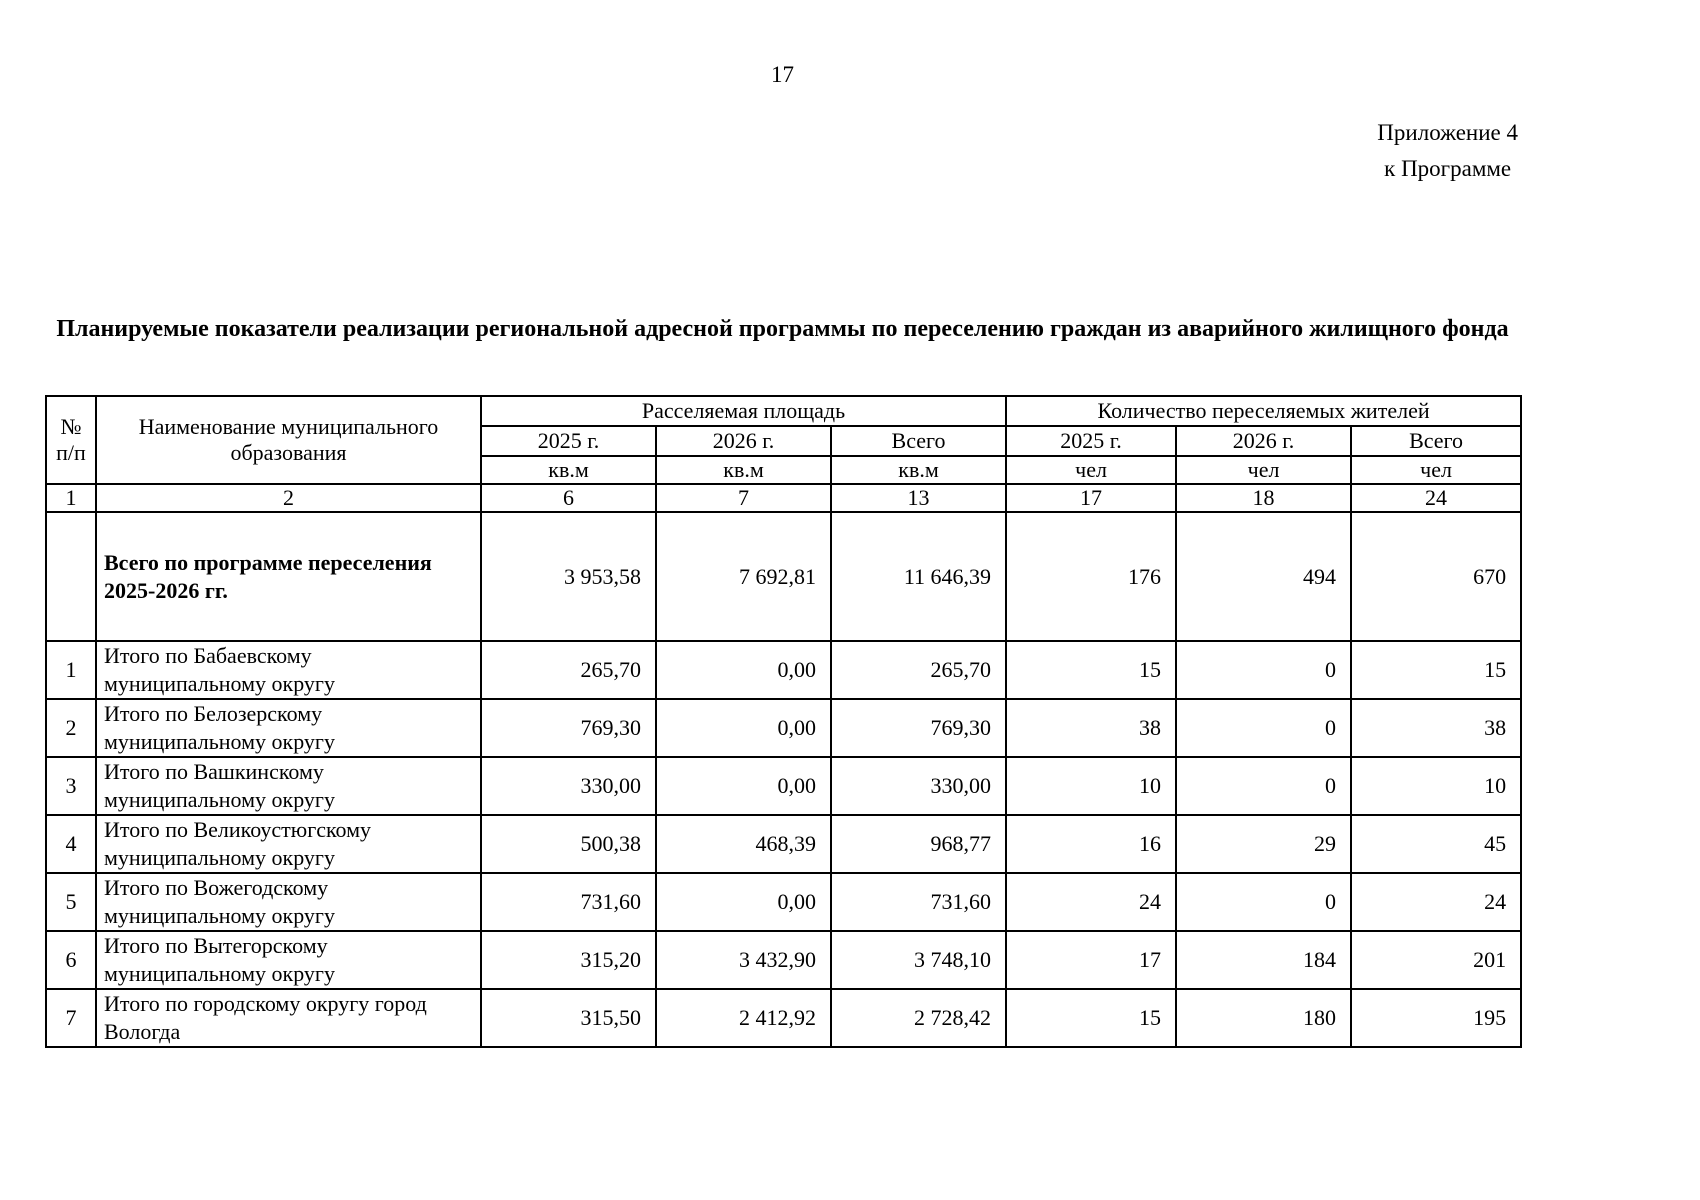 The width and height of the screenshot is (1700, 1200). Describe the element at coordinates (1447, 151) in the screenshot. I see `annex-reference: Приложение 4 к Программе` at that location.